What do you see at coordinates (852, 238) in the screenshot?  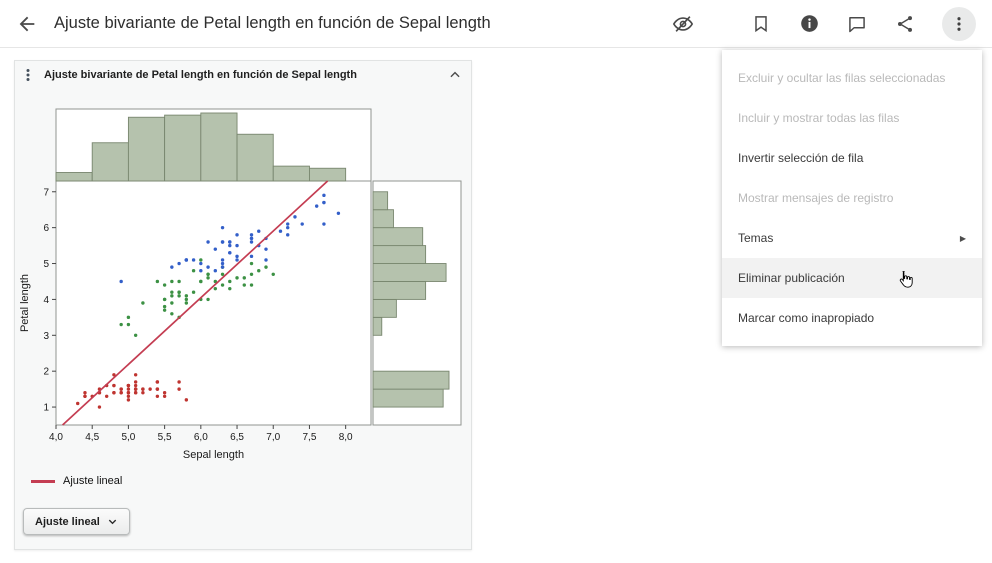 I see `menu-item-themes: Temas ▶` at bounding box center [852, 238].